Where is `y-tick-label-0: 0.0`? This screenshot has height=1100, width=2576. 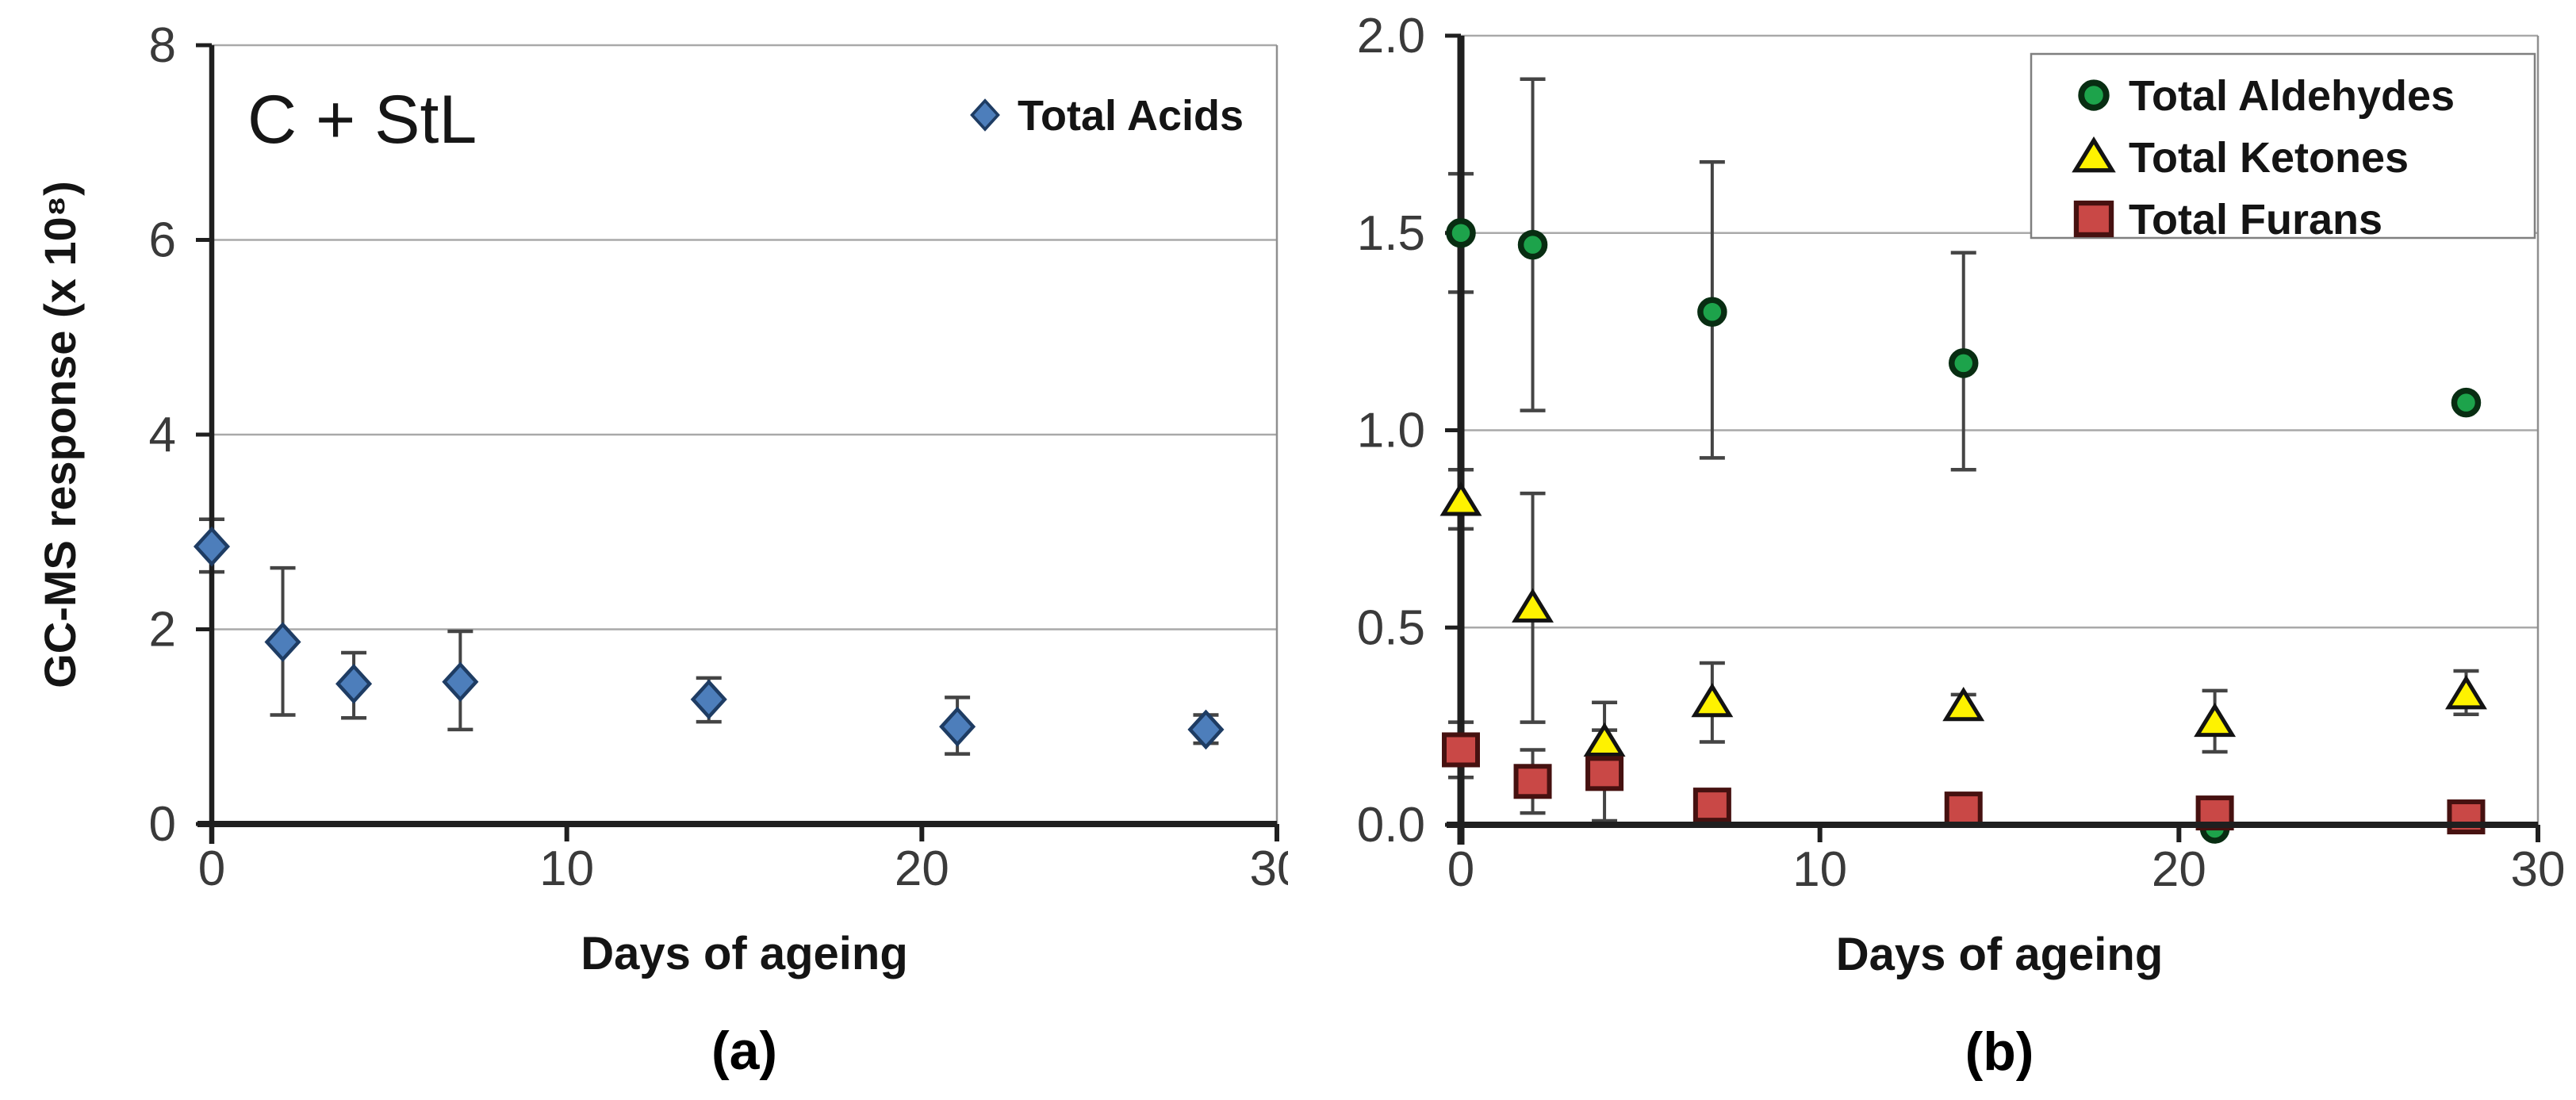
y-tick-label-0: 0.0 is located at coordinates (1391, 825).